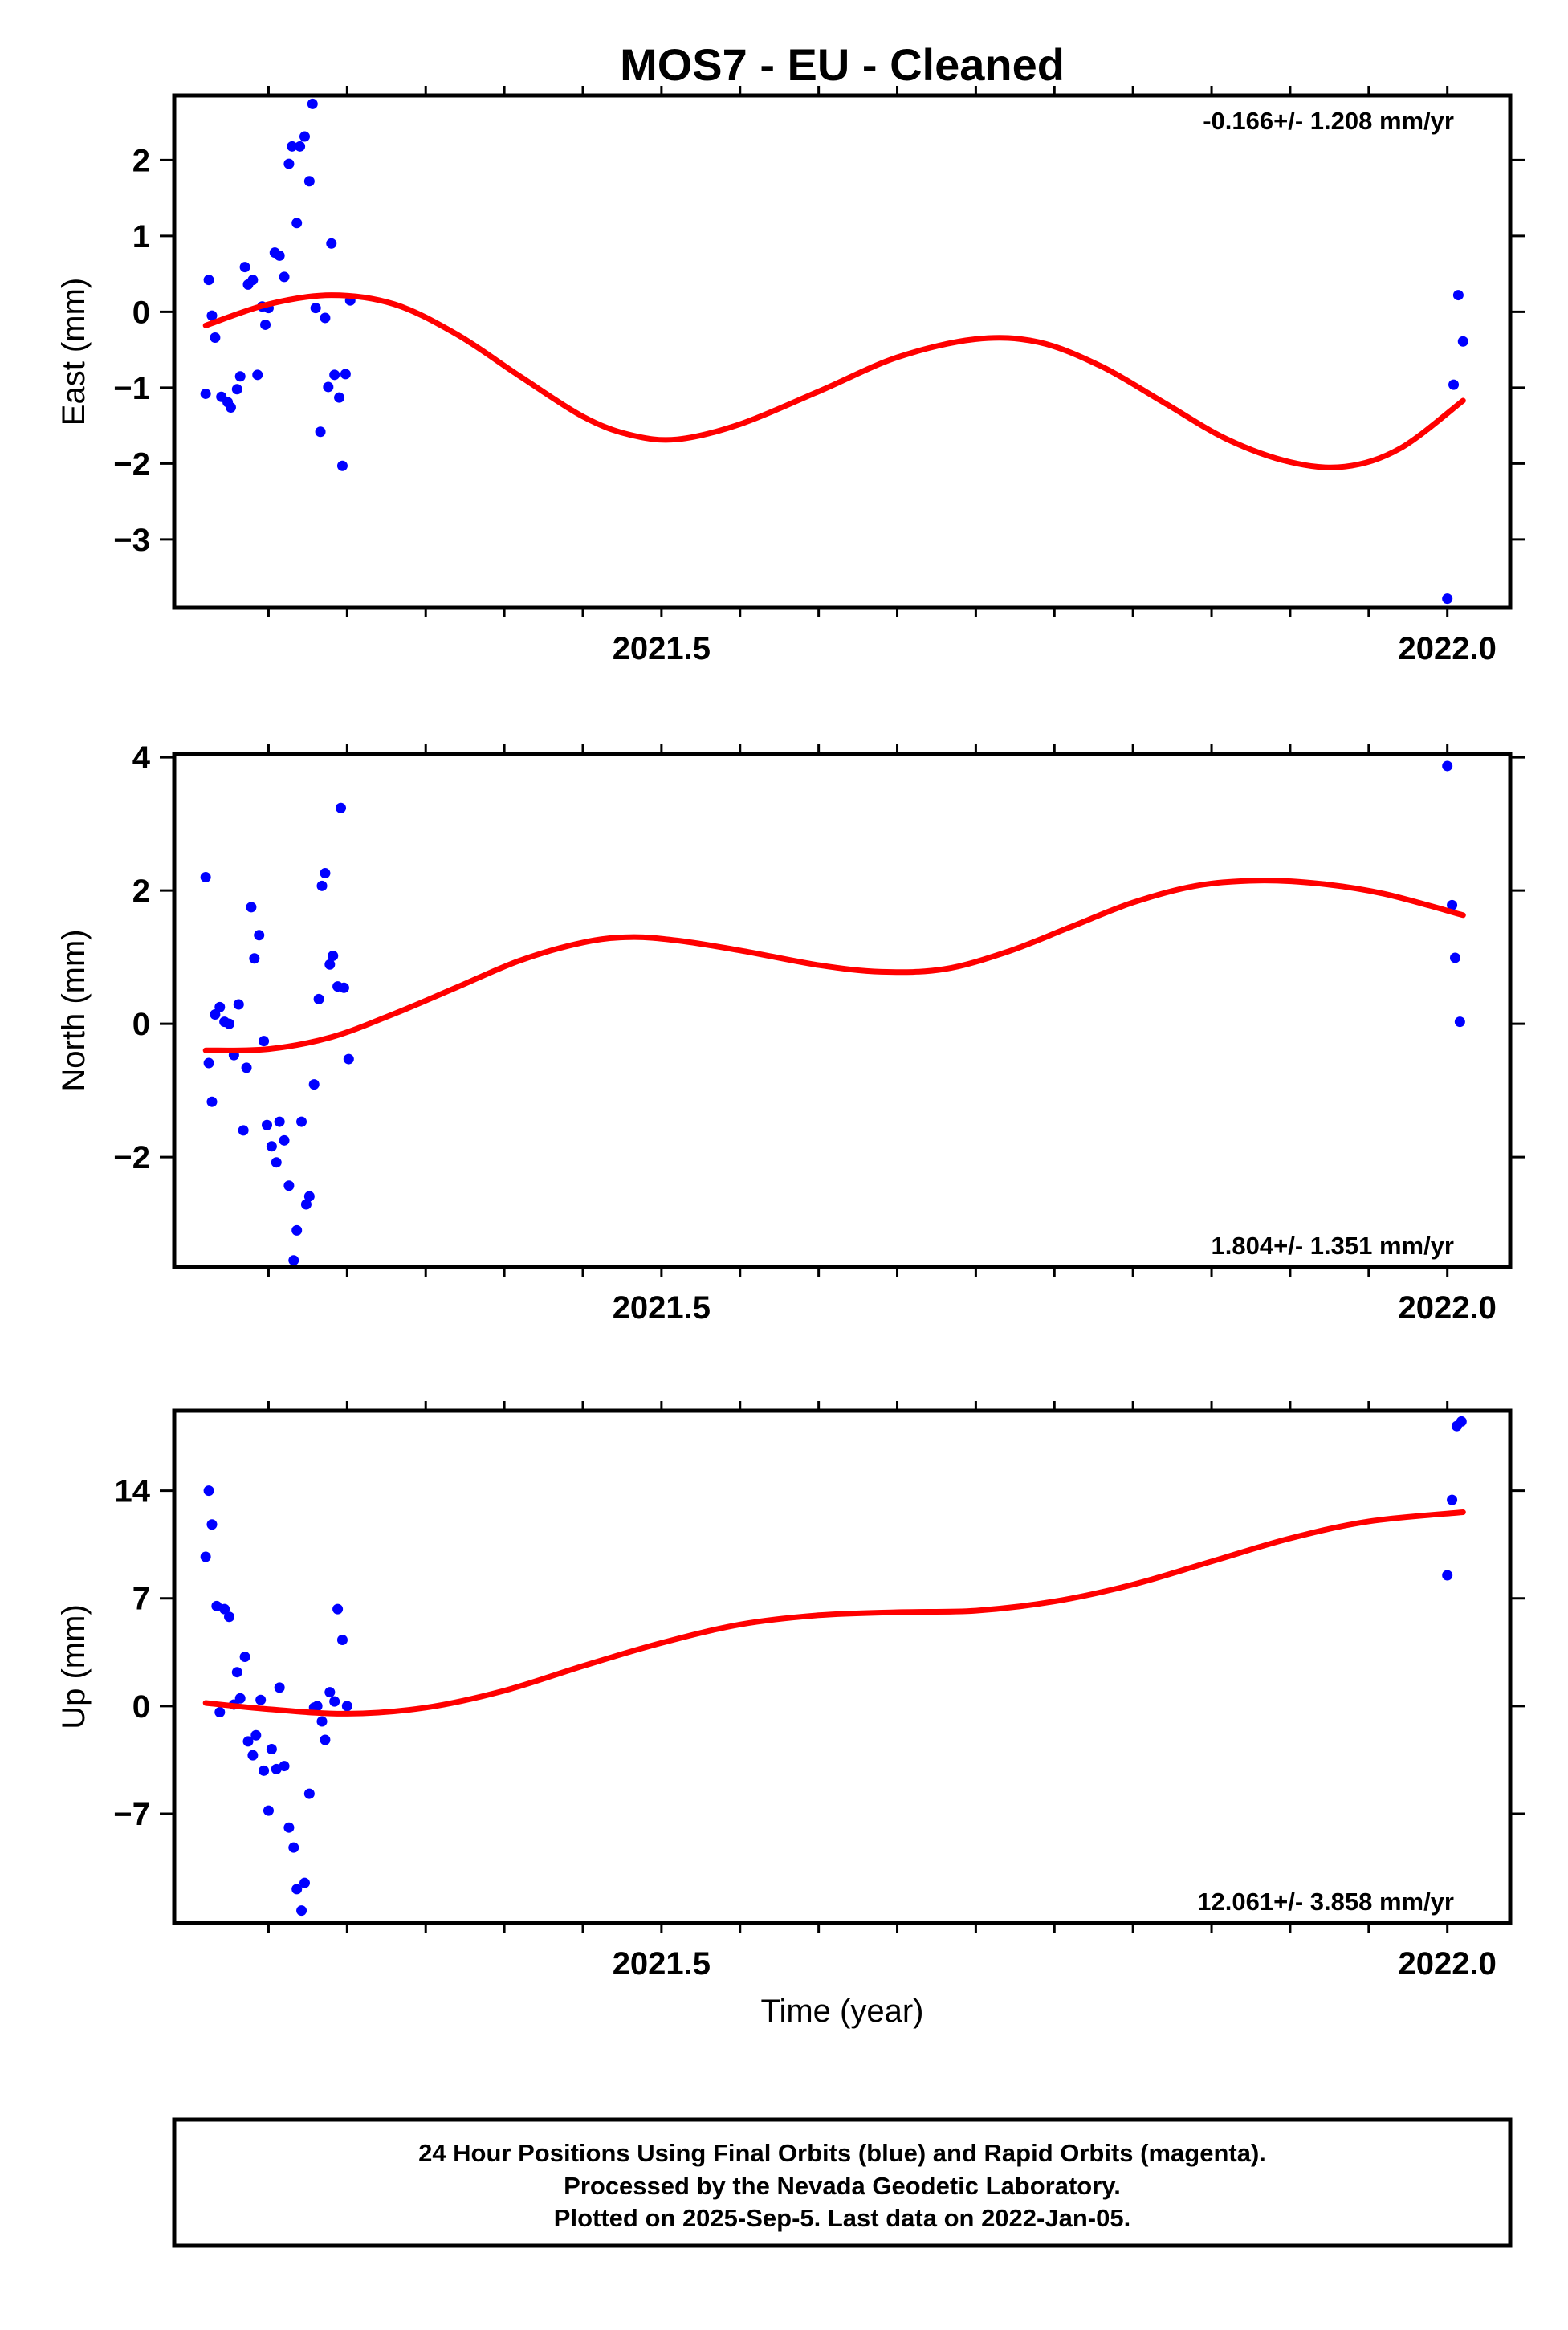 The image size is (1568, 2330). I want to click on y-tick-label: −7, so click(131, 1814).